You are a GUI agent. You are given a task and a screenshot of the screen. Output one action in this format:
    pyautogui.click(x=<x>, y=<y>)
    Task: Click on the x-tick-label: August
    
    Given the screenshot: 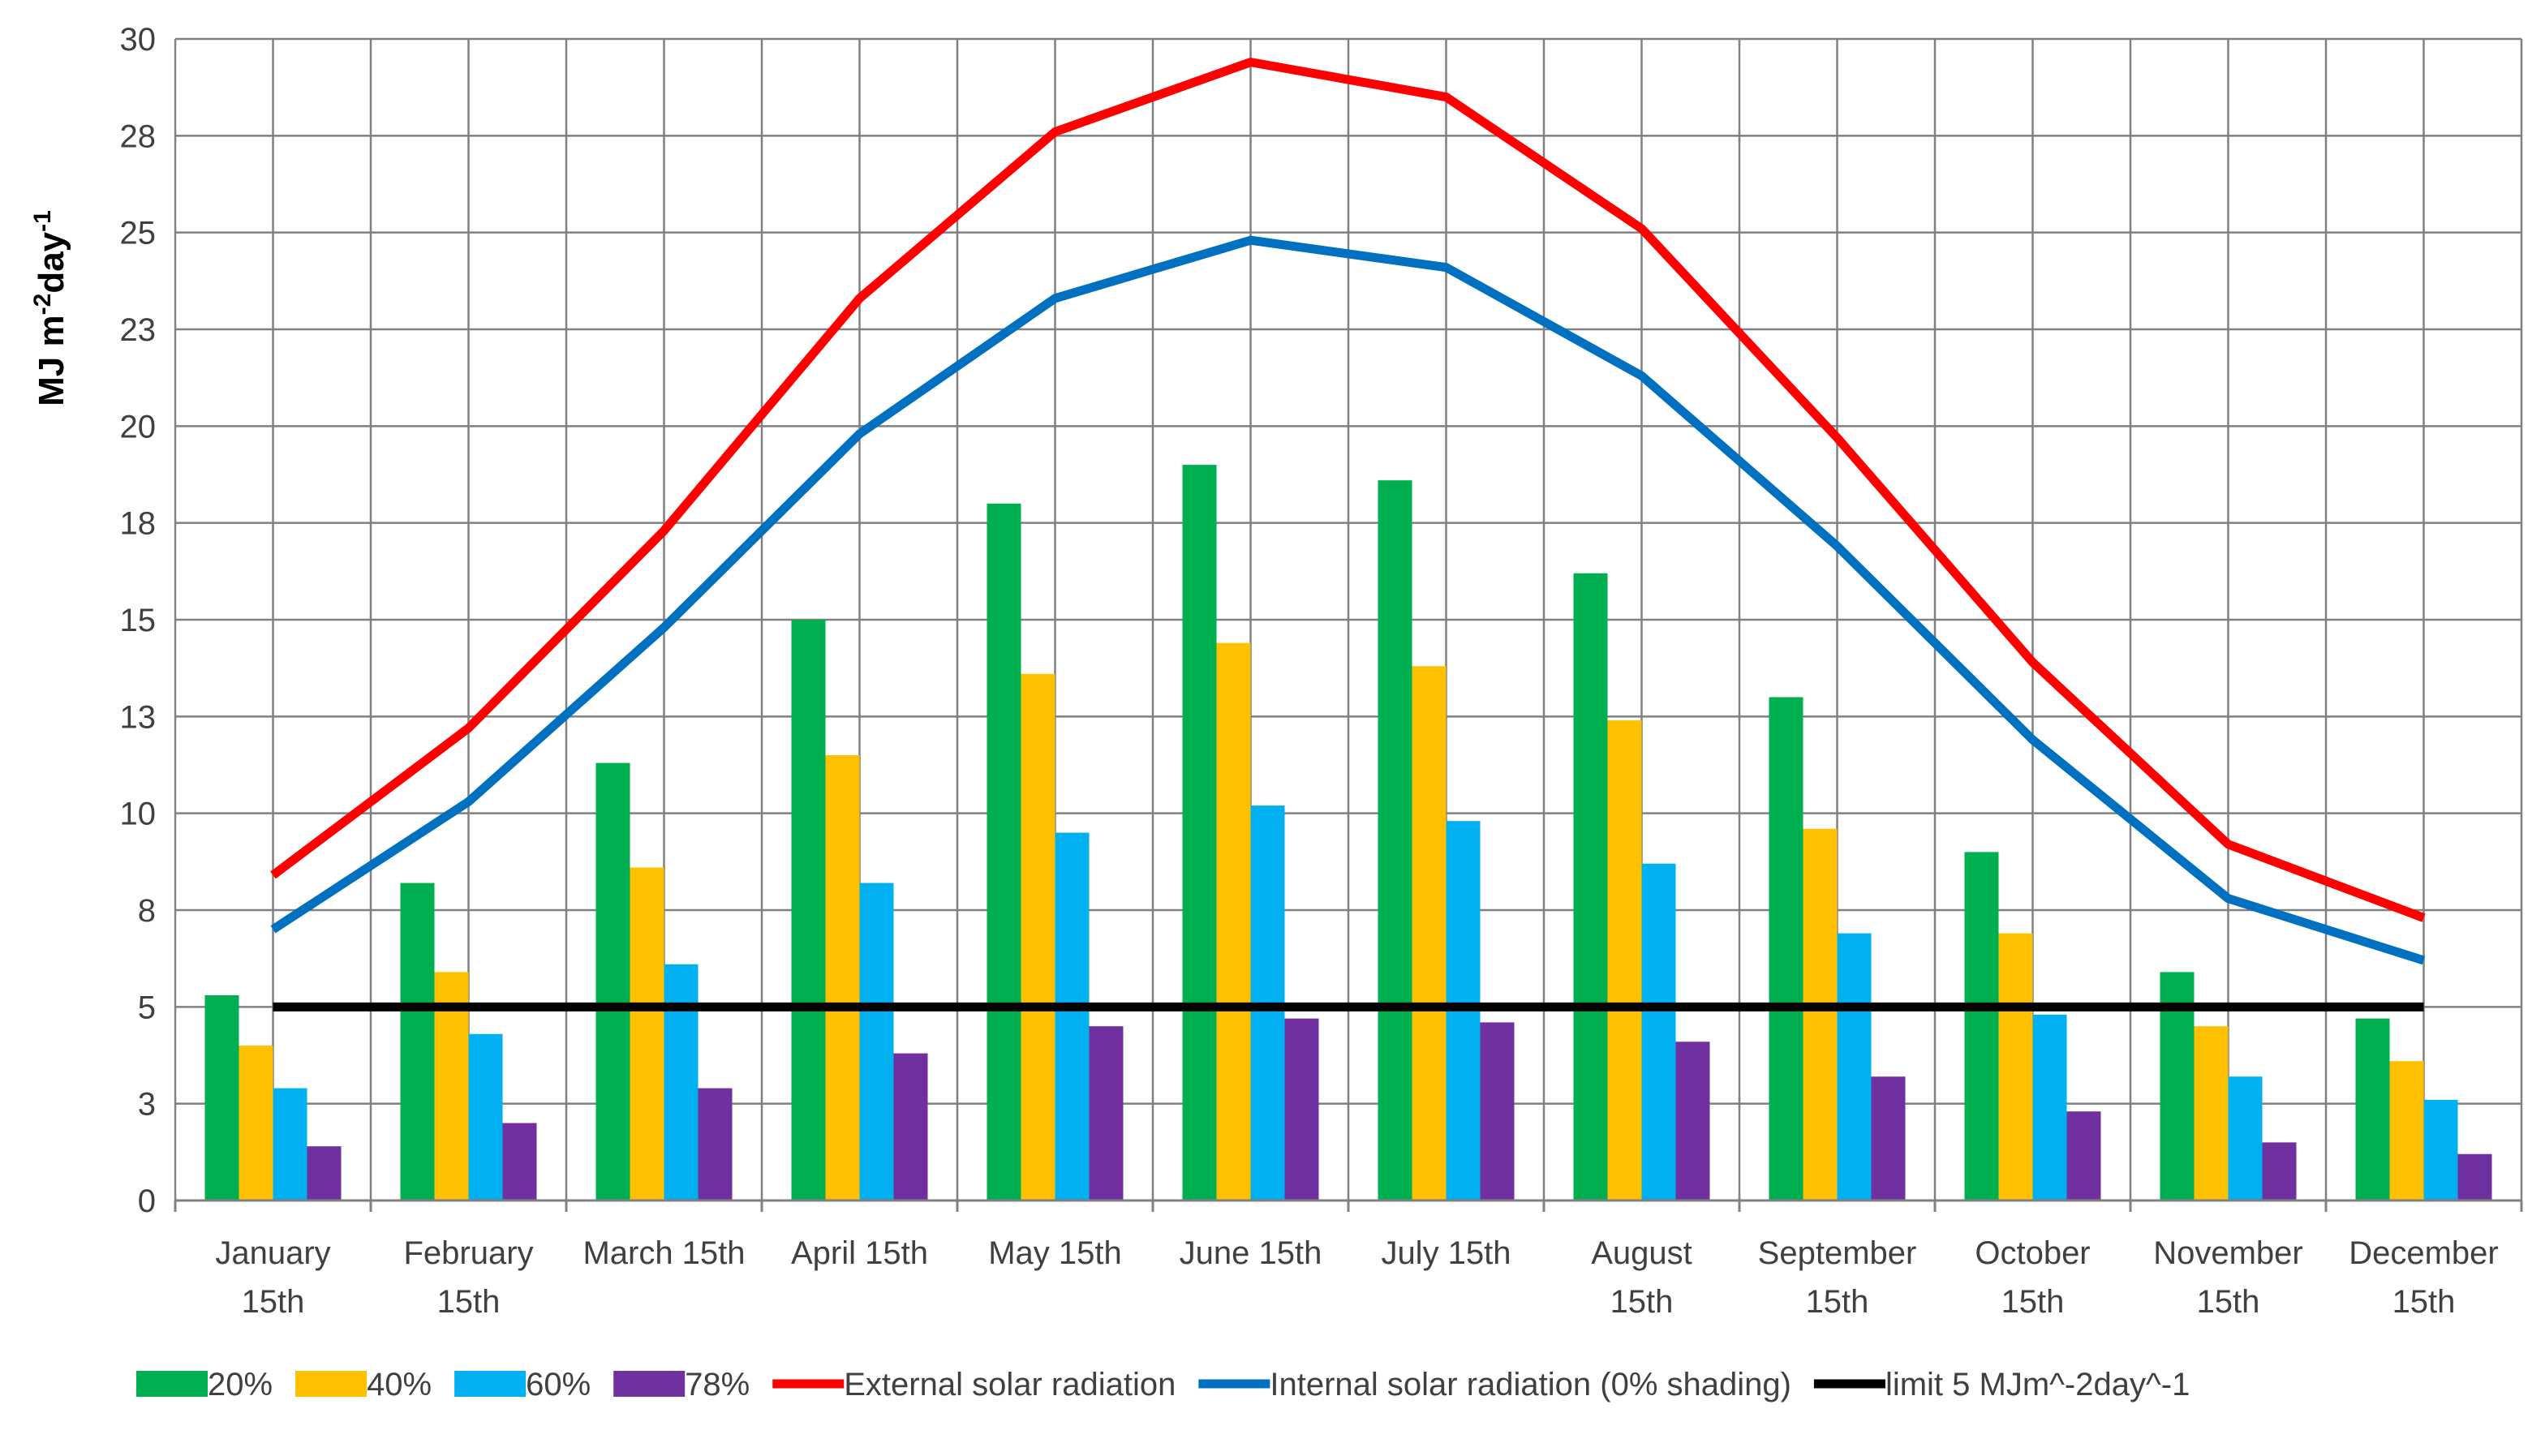 What is the action you would take?
    pyautogui.click(x=1641, y=1253)
    